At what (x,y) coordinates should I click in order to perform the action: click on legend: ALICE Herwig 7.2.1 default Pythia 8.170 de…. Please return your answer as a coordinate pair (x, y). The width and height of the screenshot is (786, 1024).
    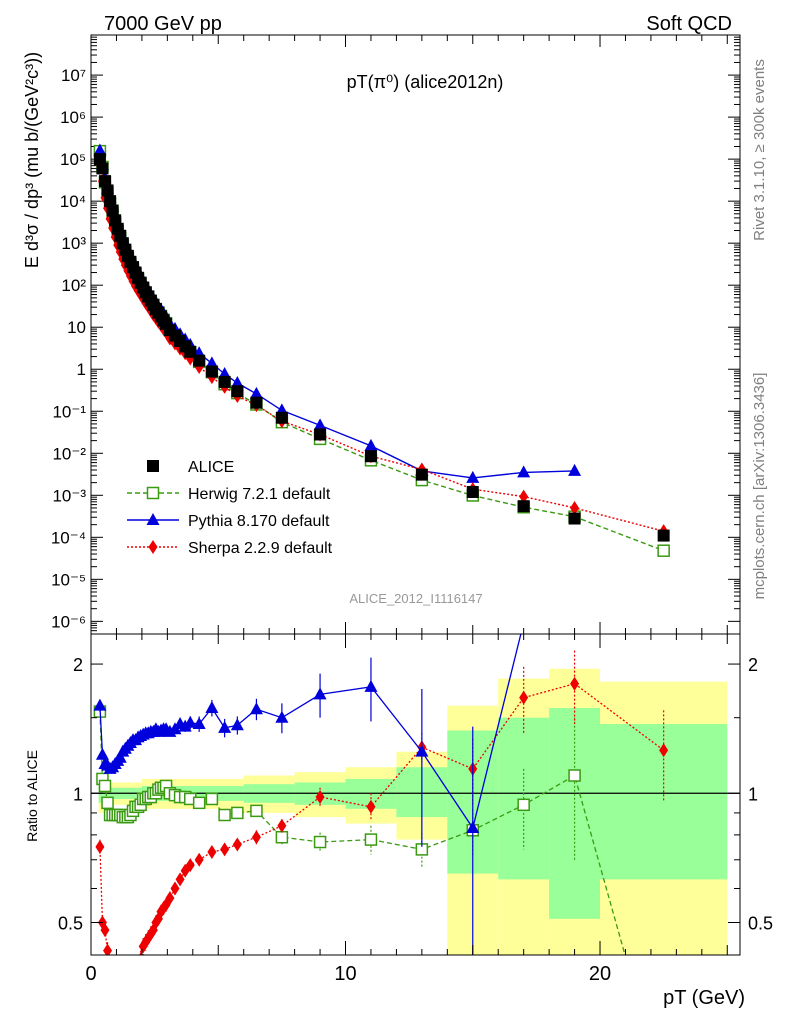
    Looking at the image, I should click on (230, 508).